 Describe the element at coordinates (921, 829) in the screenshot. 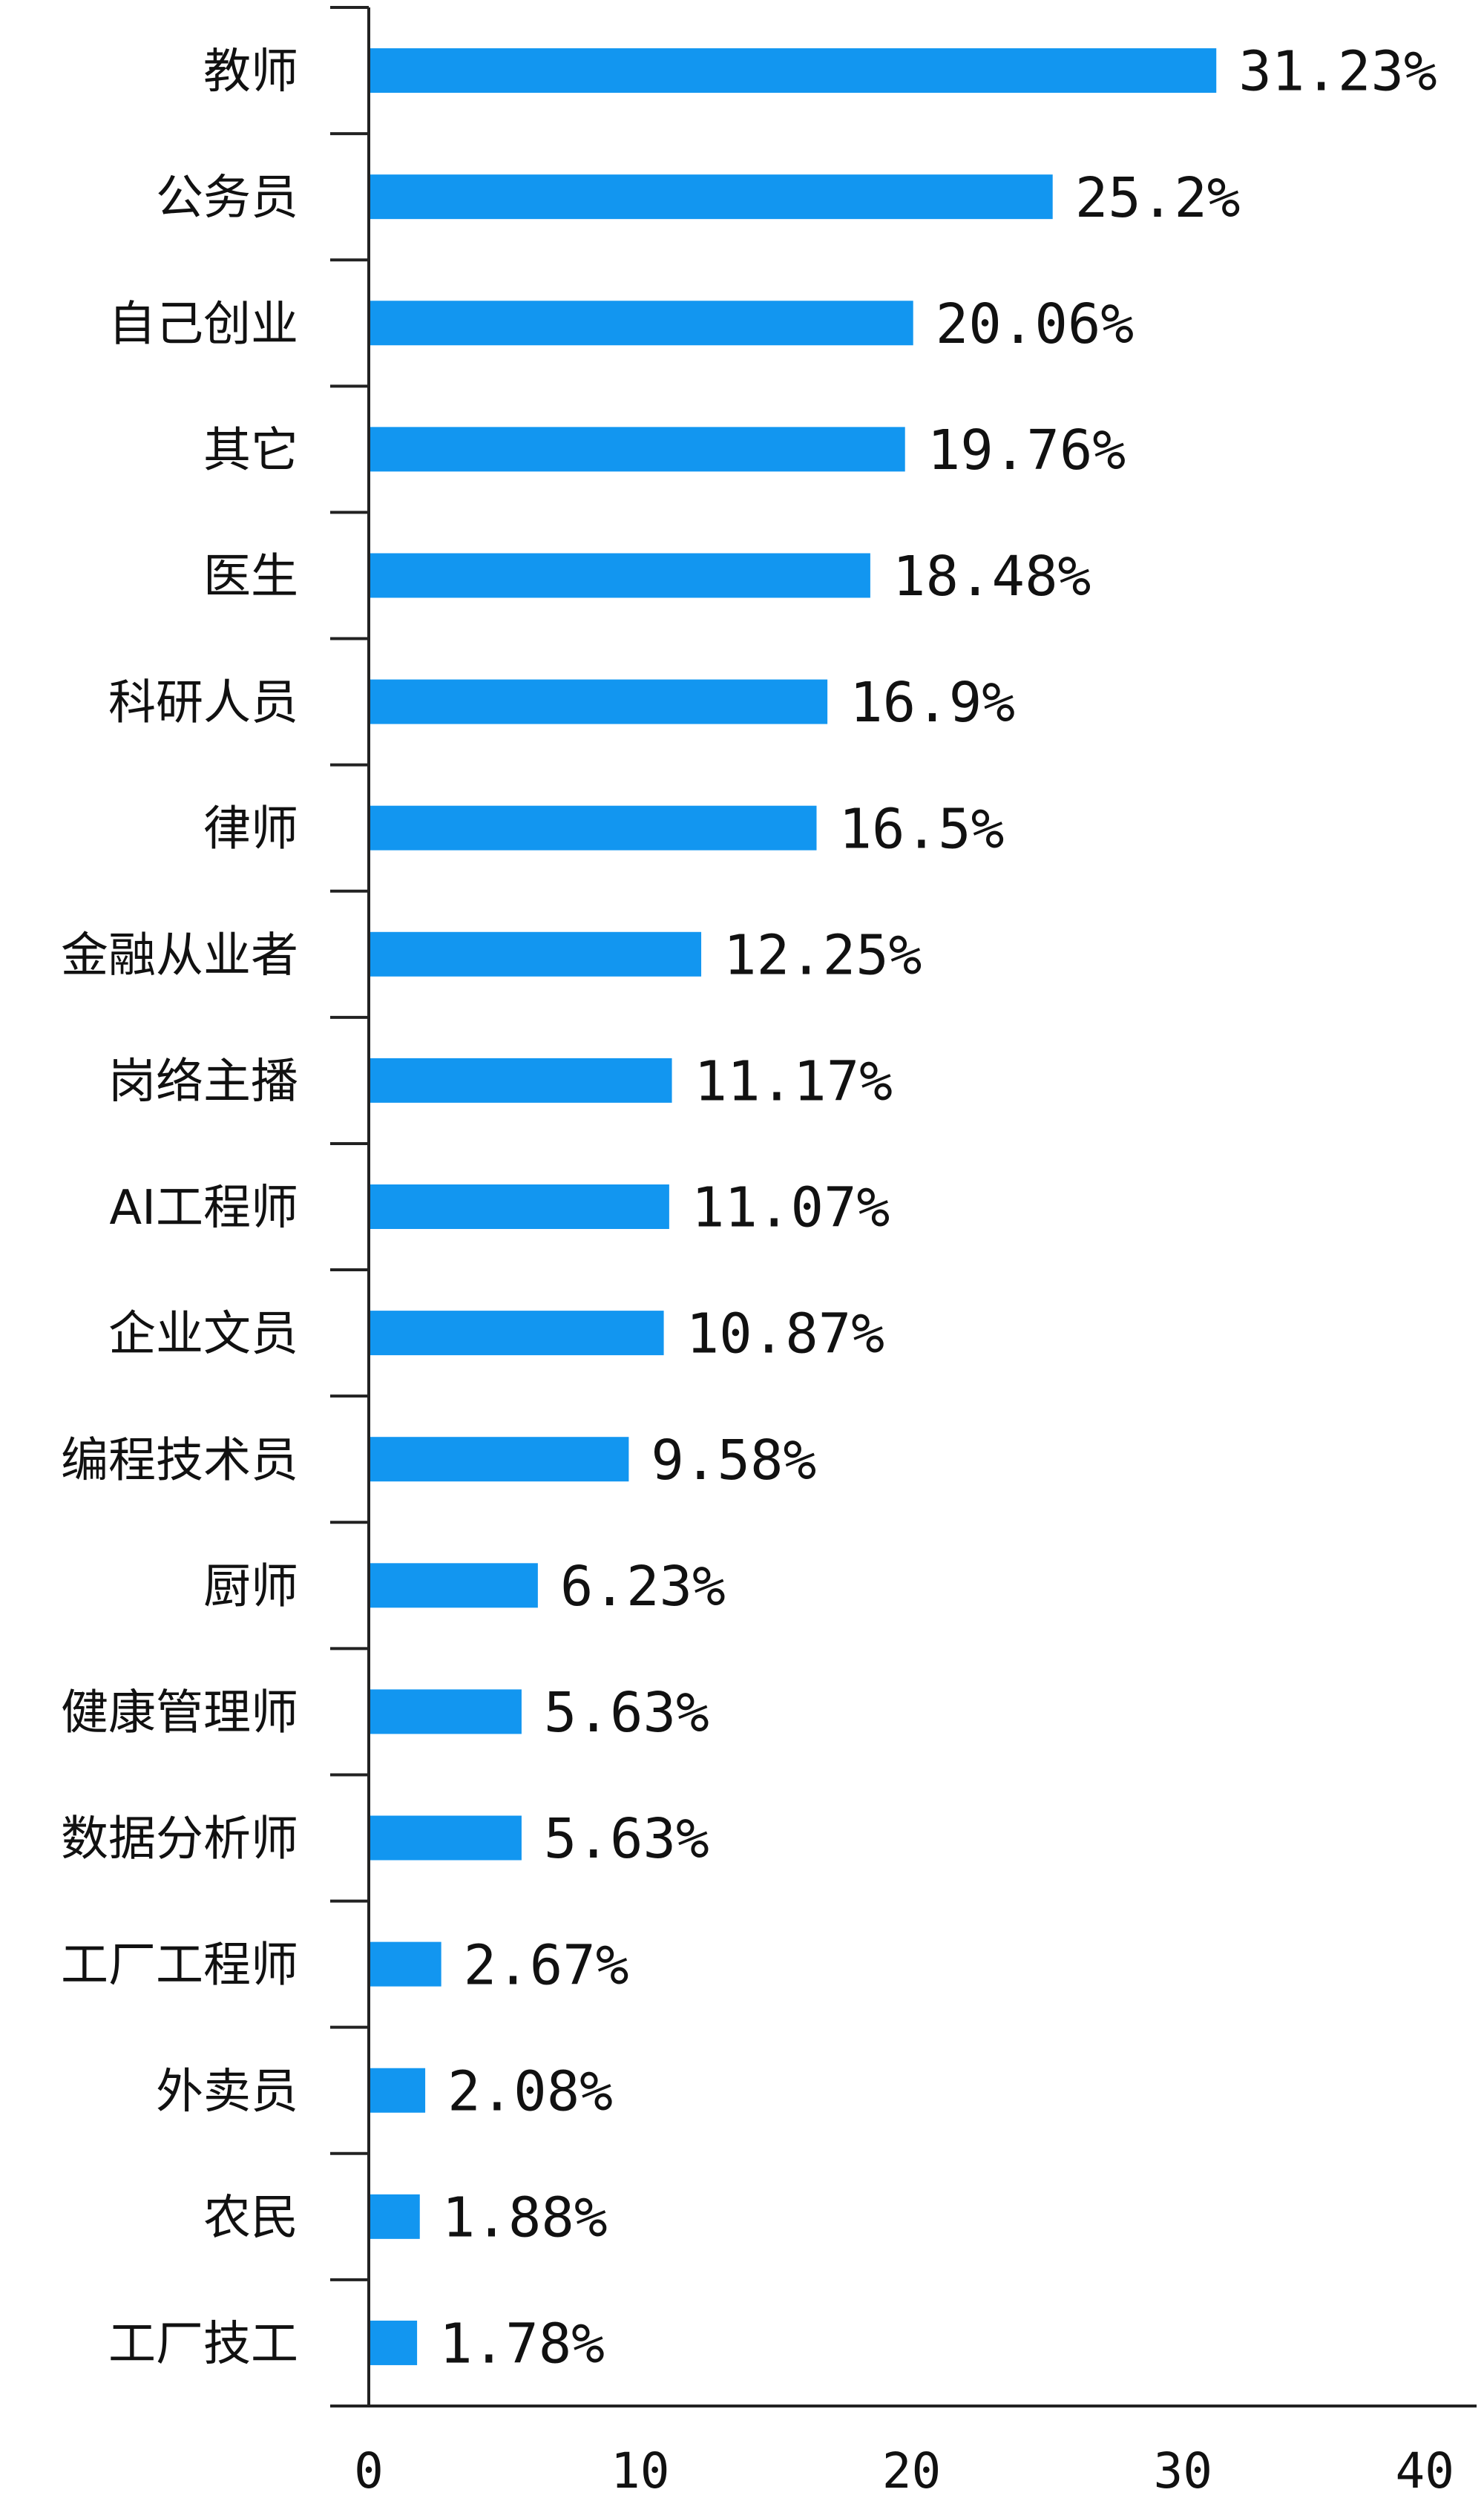

I see `value-label: 16.5%` at that location.